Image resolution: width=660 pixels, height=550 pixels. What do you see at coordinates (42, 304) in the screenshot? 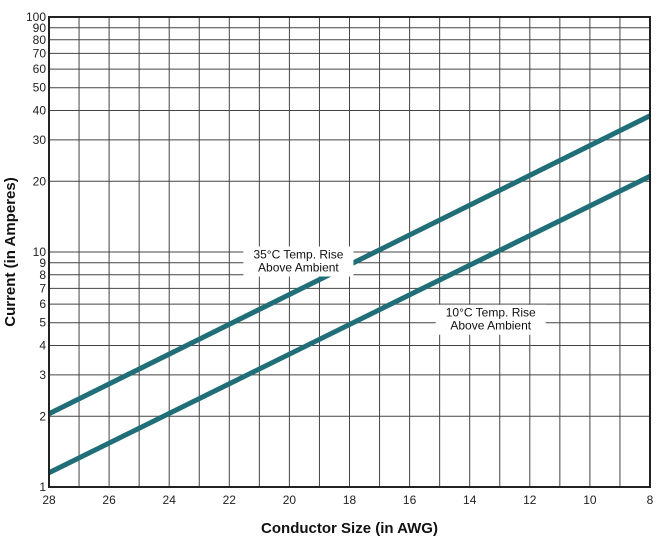
I see `y-tick-label: 6` at bounding box center [42, 304].